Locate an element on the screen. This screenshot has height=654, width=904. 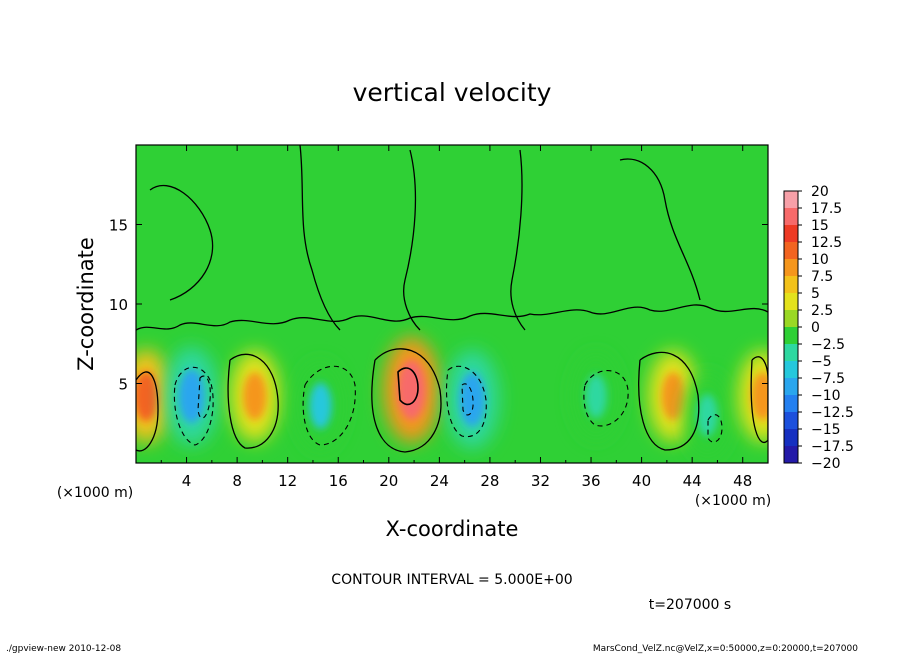
x-tick-label: 40 is located at coordinates (641, 481).